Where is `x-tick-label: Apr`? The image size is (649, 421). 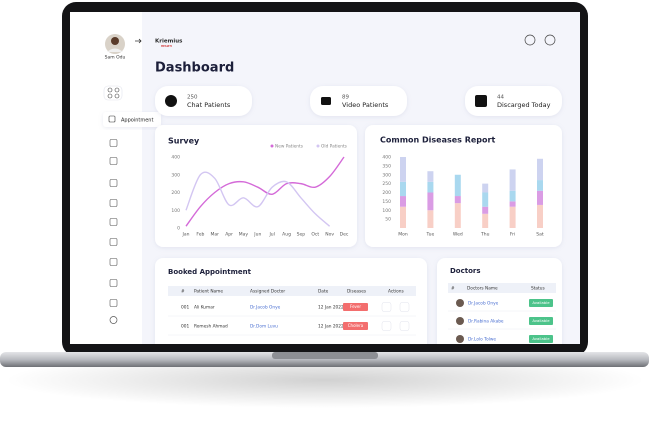 x-tick-label: Apr is located at coordinates (229, 235).